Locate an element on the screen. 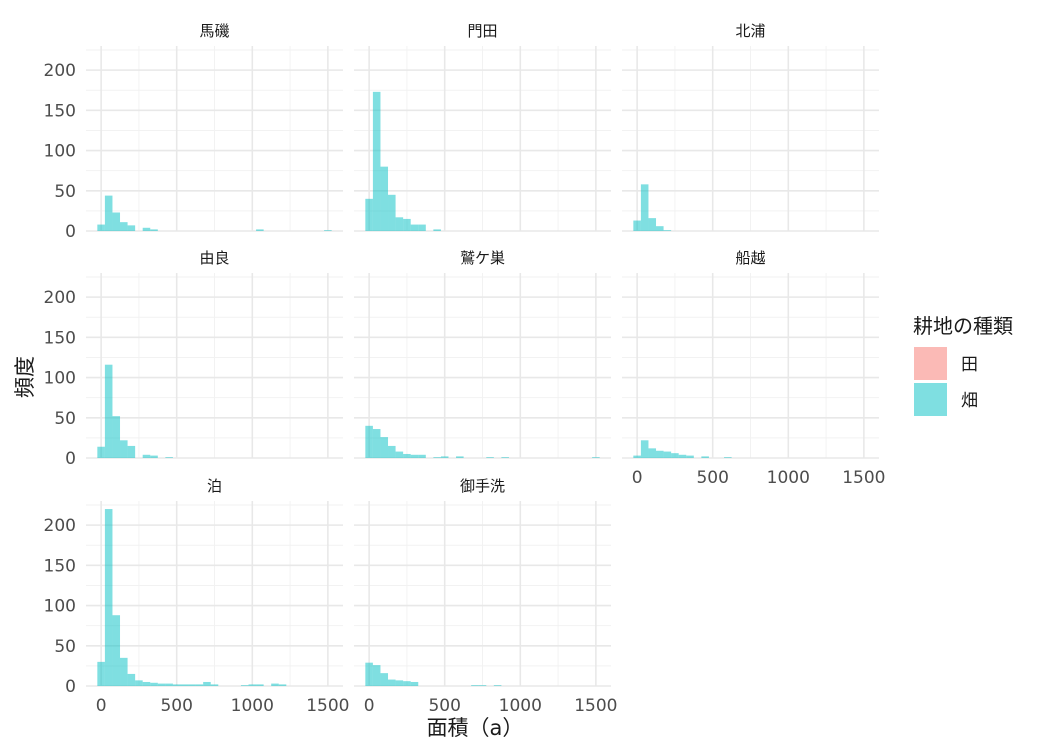  facet-panel: 門田 is located at coordinates (482, 127).